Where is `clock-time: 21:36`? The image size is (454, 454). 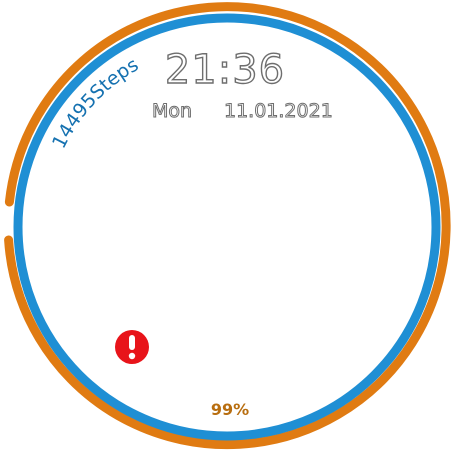
clock-time: 21:36 is located at coordinates (225, 70).